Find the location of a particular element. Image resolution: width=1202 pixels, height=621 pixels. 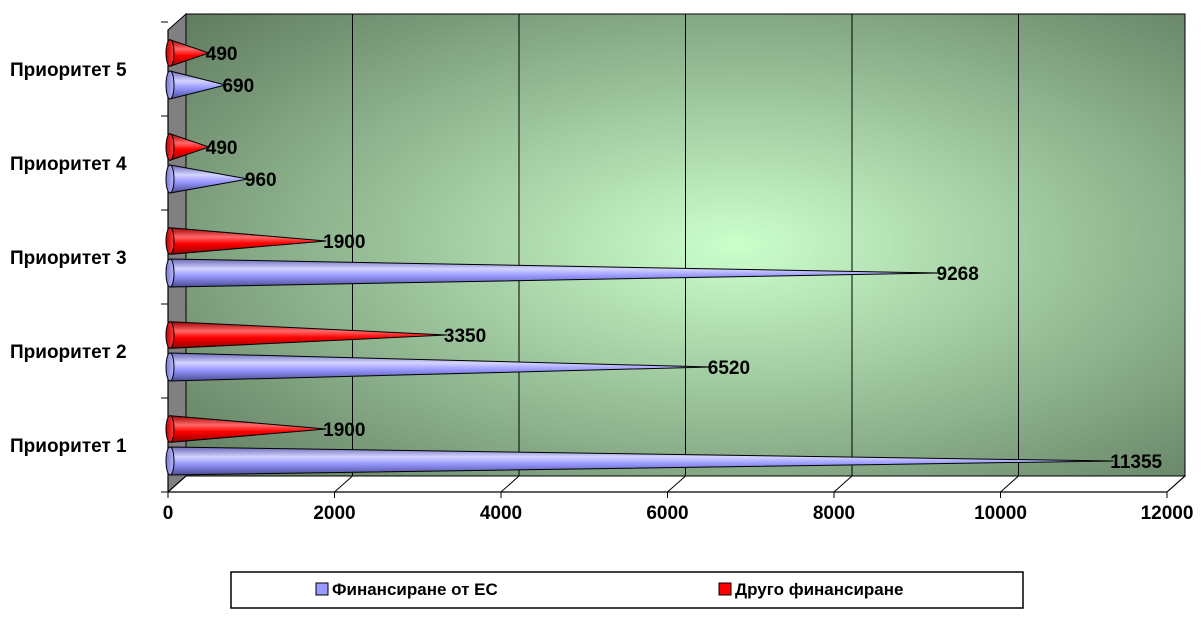

x-tick-label: 4000 is located at coordinates (501, 513).